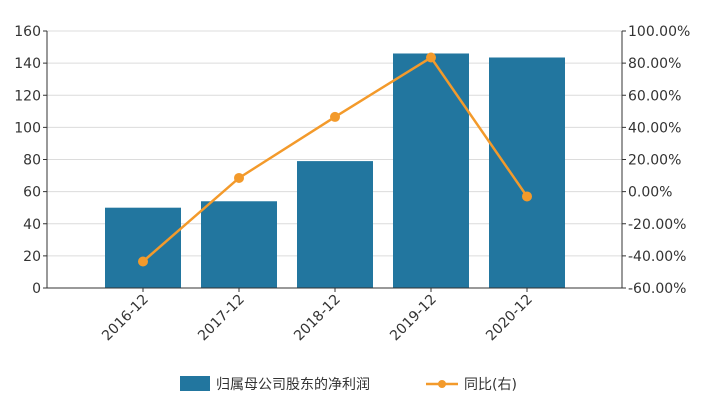  I want to click on legend-line-marker, so click(442, 384).